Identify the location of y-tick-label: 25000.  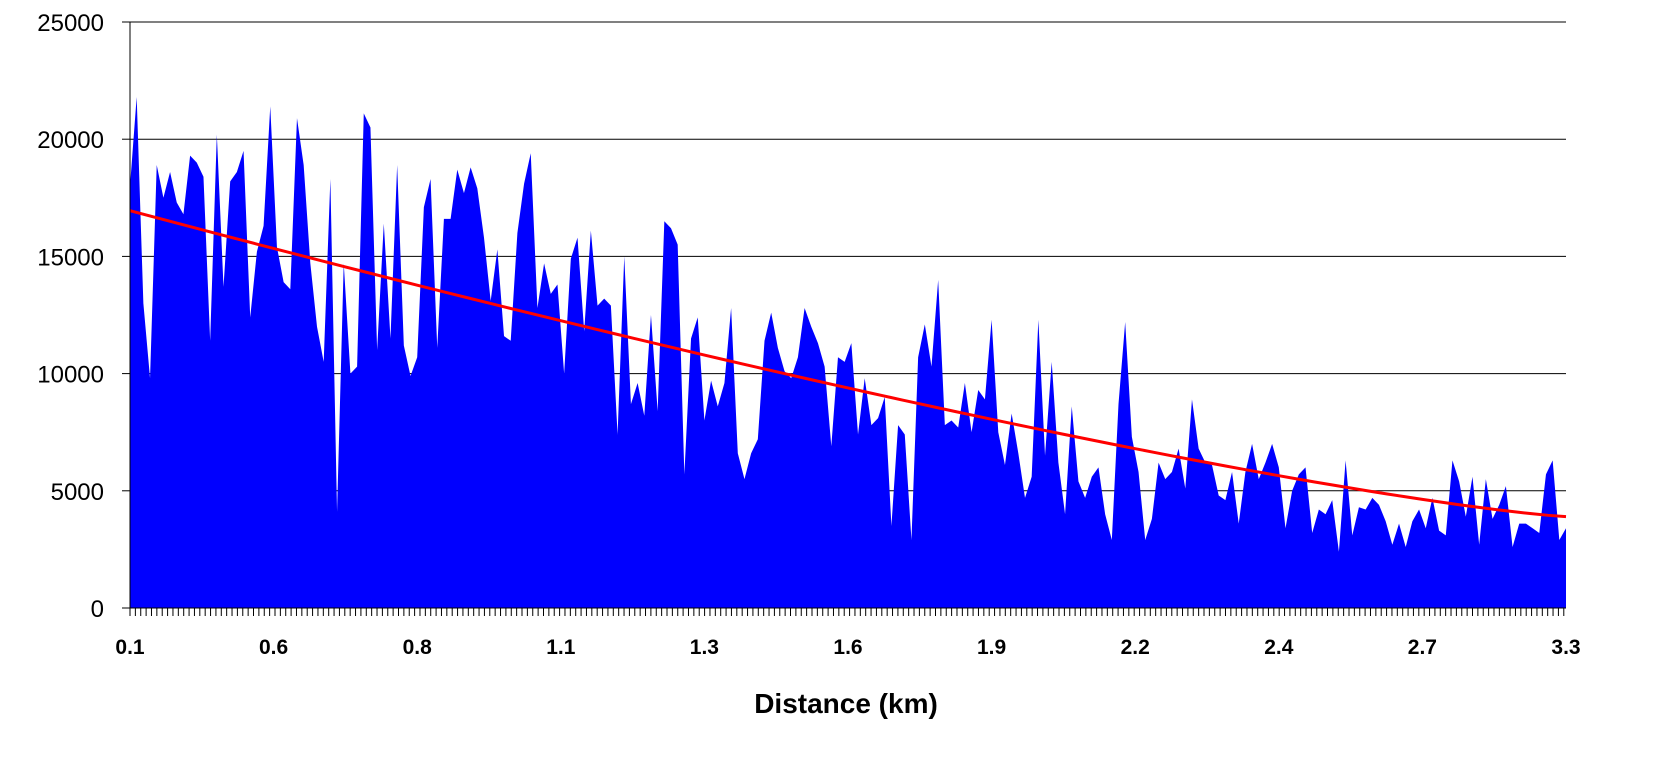
(70, 23).